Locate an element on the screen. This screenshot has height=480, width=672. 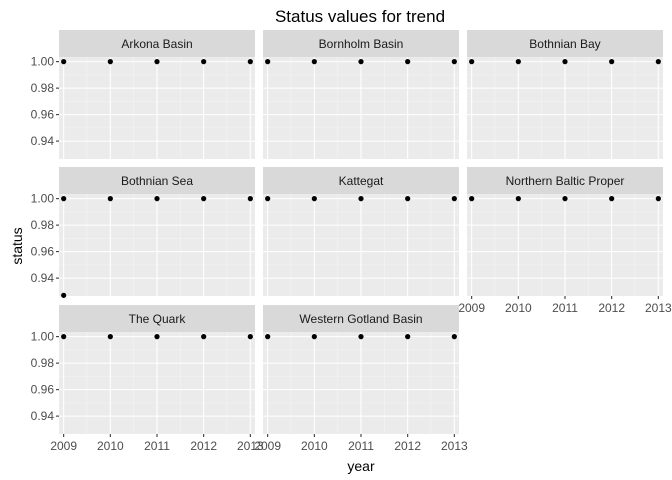
chart-title: Status values for trend is located at coordinates (360, 16).